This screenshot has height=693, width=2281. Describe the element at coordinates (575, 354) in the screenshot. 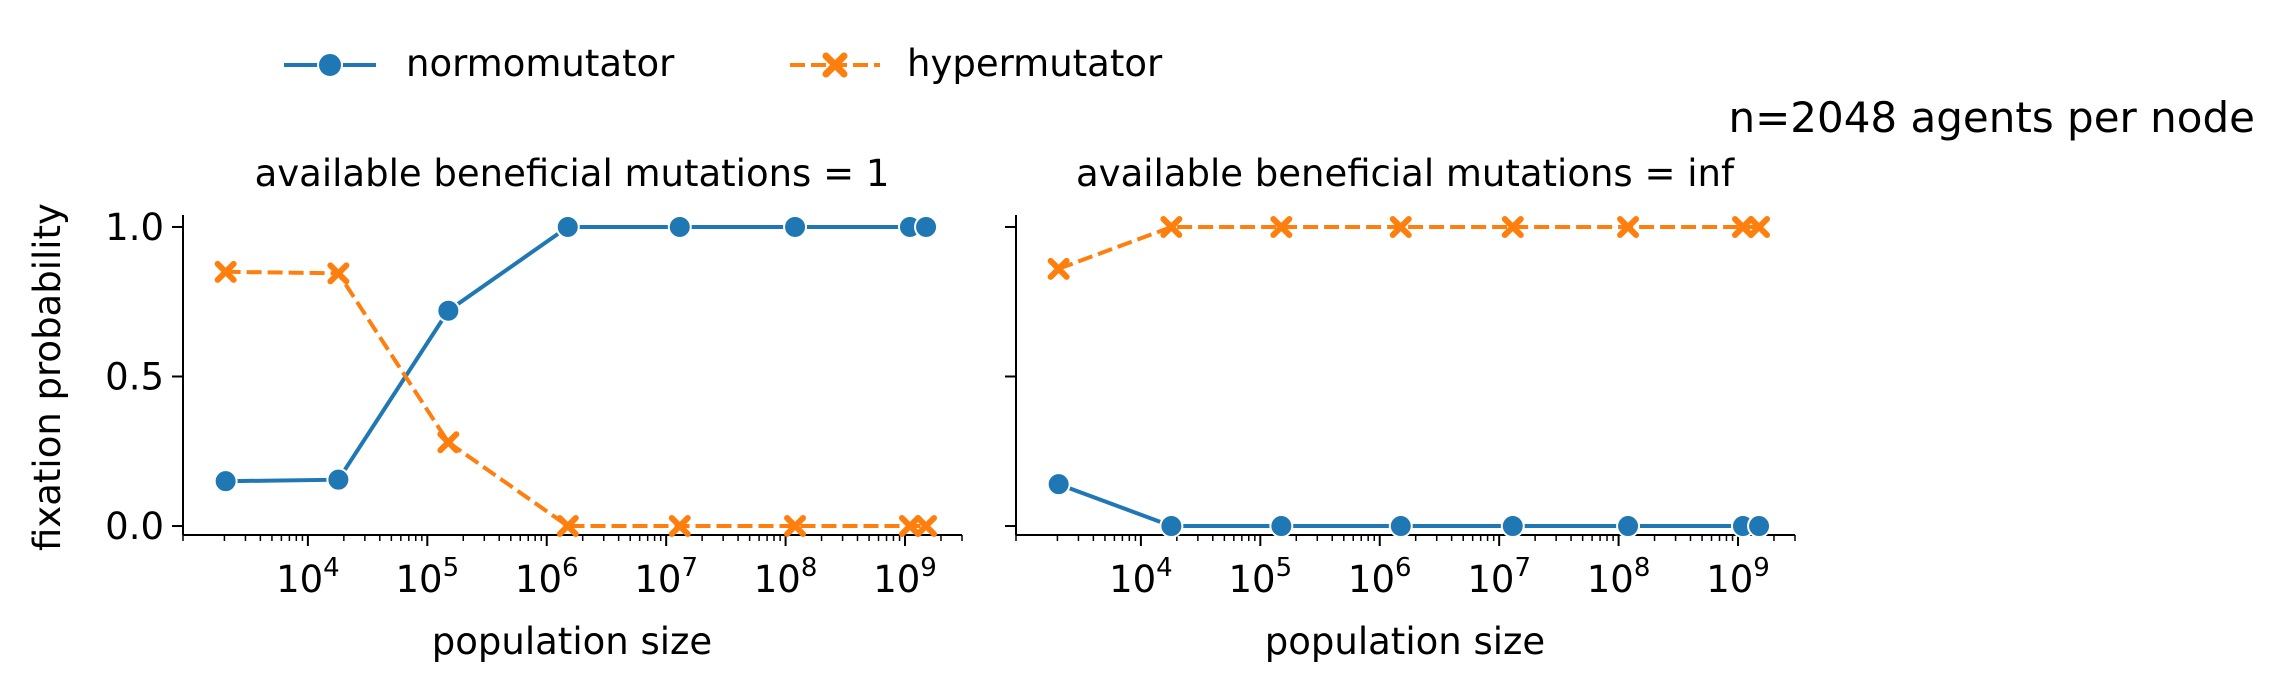

I see `panel-1-normomutator-line` at that location.